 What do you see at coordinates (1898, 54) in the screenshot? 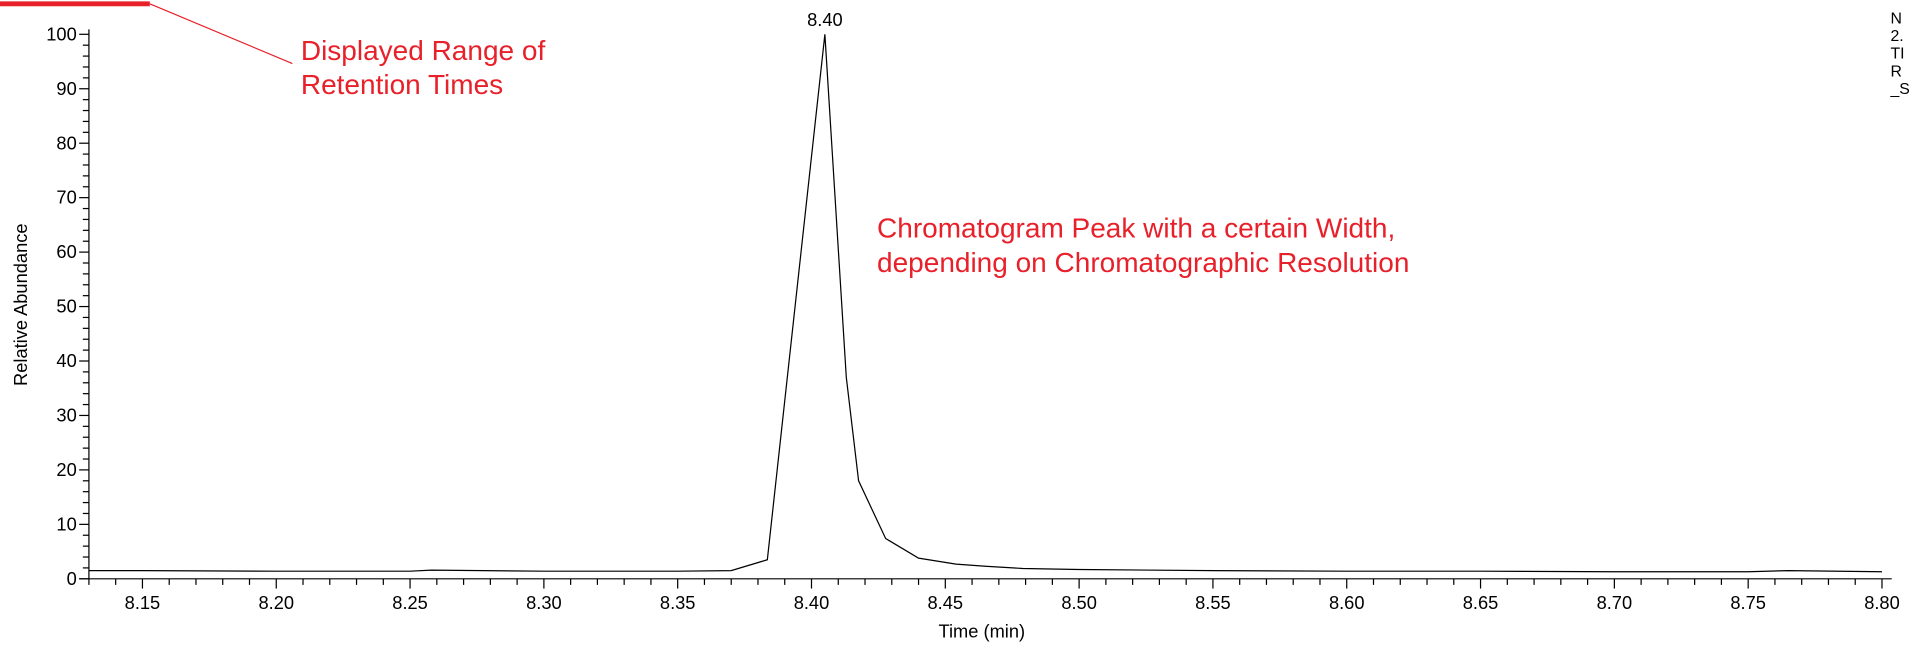
I see `corner-info: TI` at bounding box center [1898, 54].